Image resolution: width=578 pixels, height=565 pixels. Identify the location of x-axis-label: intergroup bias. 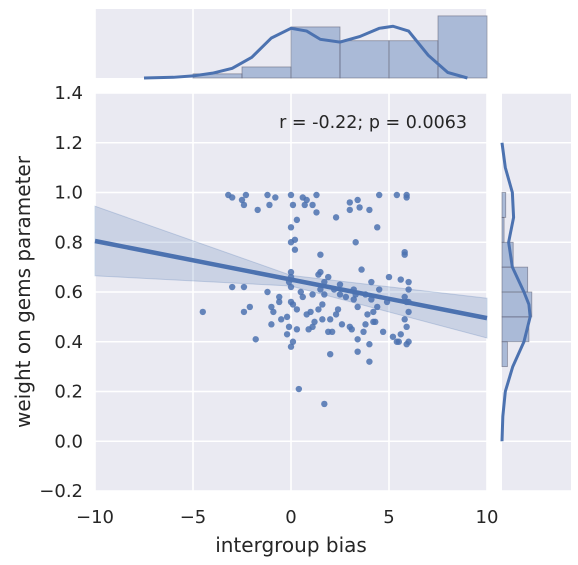
(291, 545).